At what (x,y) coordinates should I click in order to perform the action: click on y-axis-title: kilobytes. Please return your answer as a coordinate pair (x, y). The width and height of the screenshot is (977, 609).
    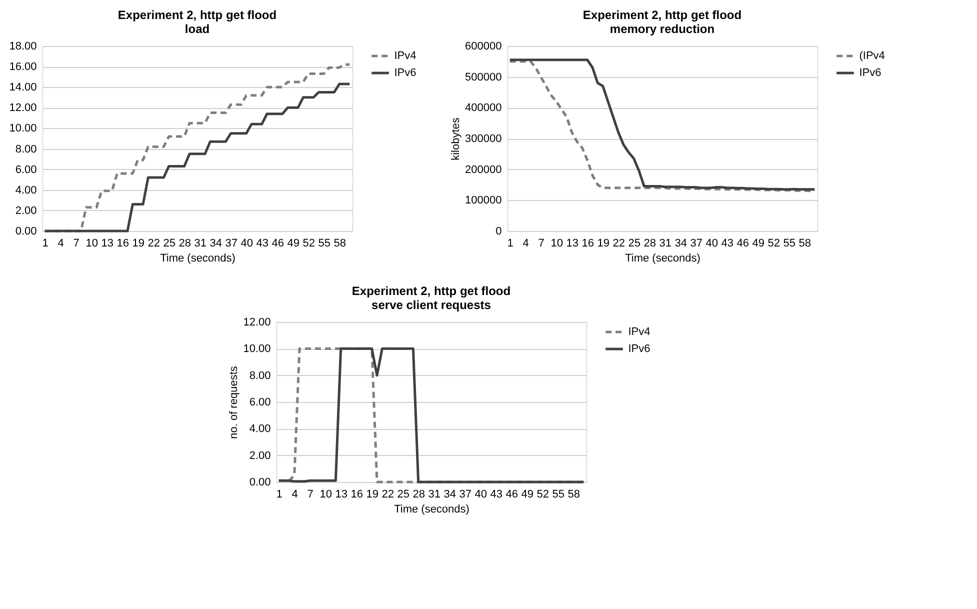
    Looking at the image, I should click on (456, 138).